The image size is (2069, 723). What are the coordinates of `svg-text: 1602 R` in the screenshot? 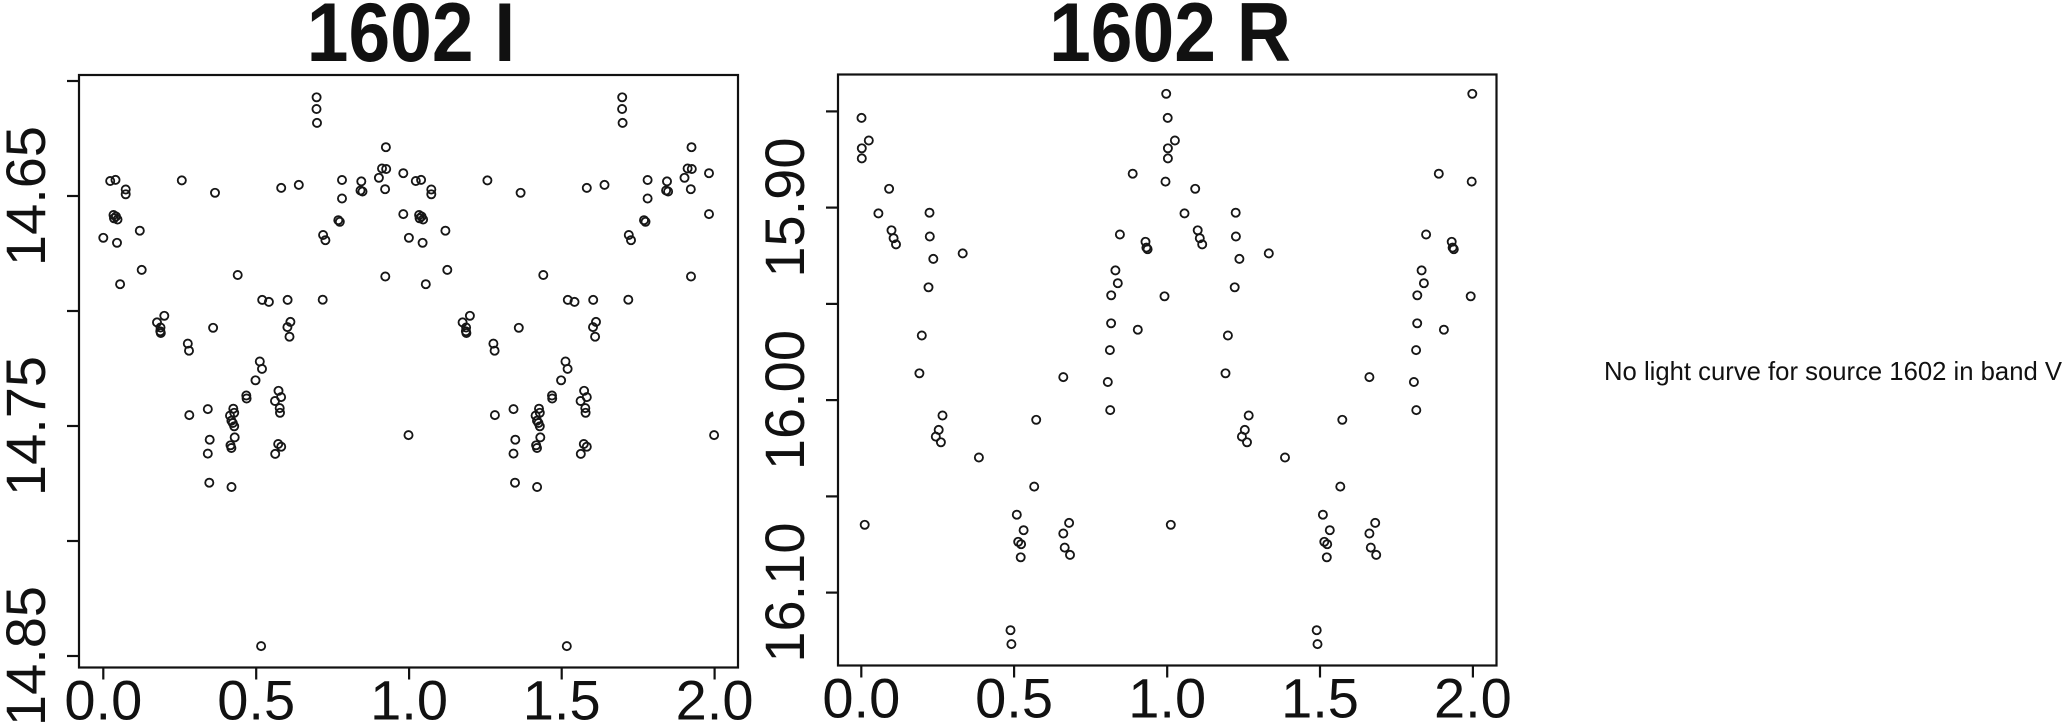 It's located at (1170, 39).